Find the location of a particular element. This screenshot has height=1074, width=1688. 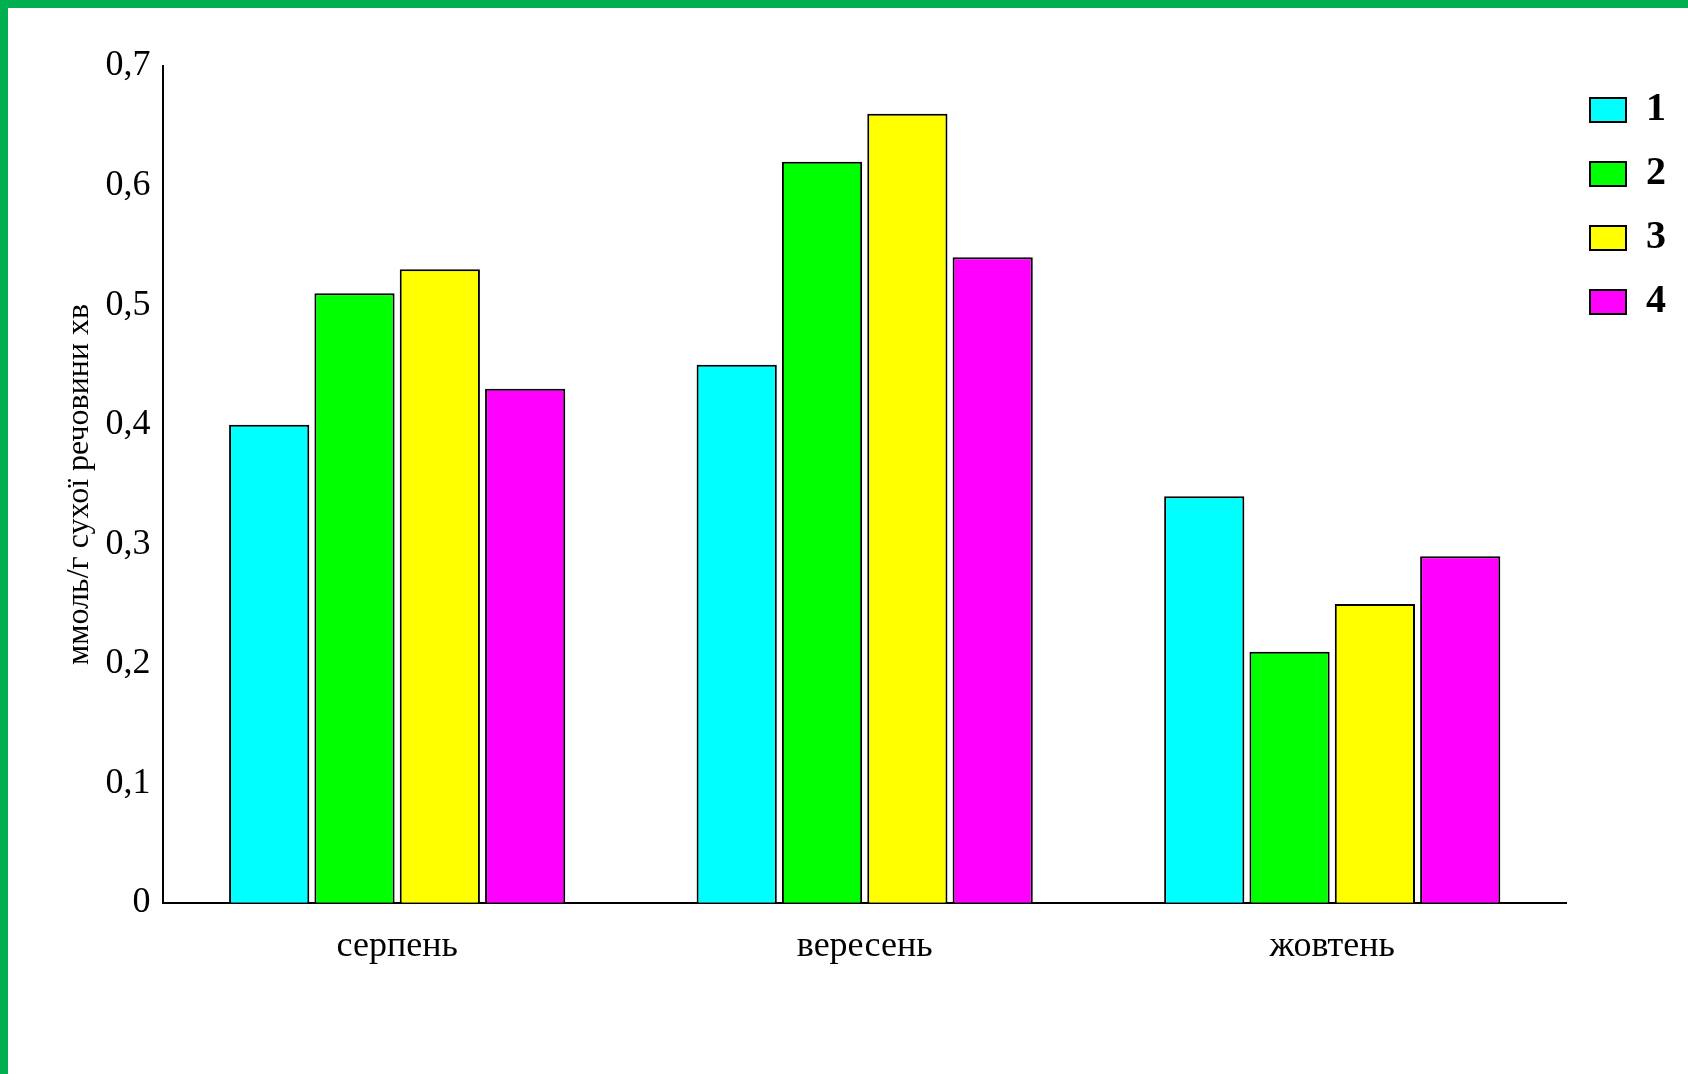

legend-label: 2 is located at coordinates (1656, 171).